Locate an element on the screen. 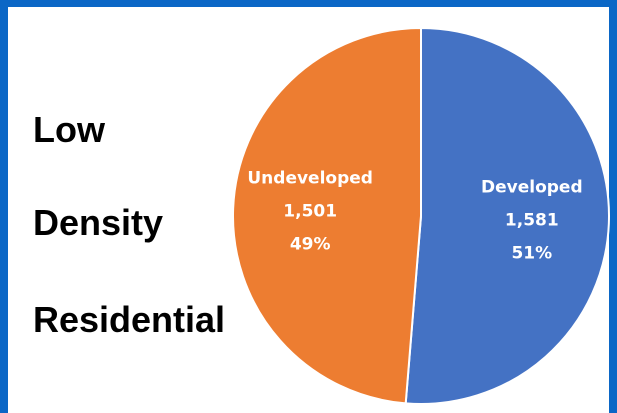 The image size is (617, 413). data-label-undeveloped-percent: 49% is located at coordinates (310, 244).